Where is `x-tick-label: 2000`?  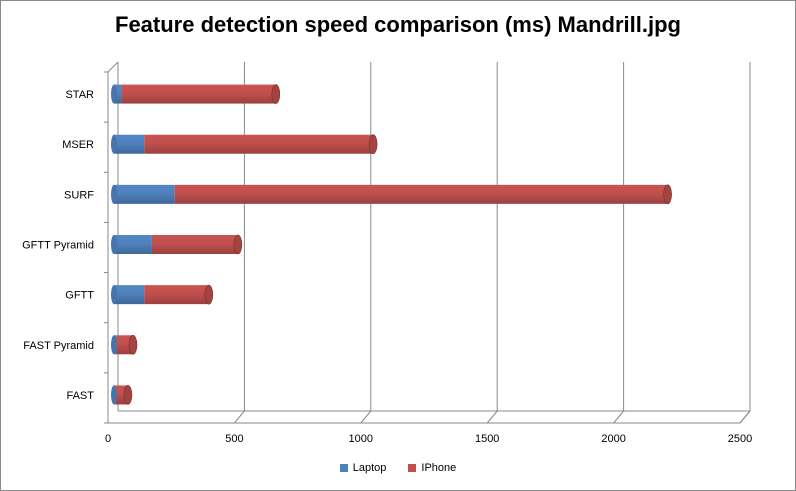
x-tick-label: 2000 is located at coordinates (613, 439).